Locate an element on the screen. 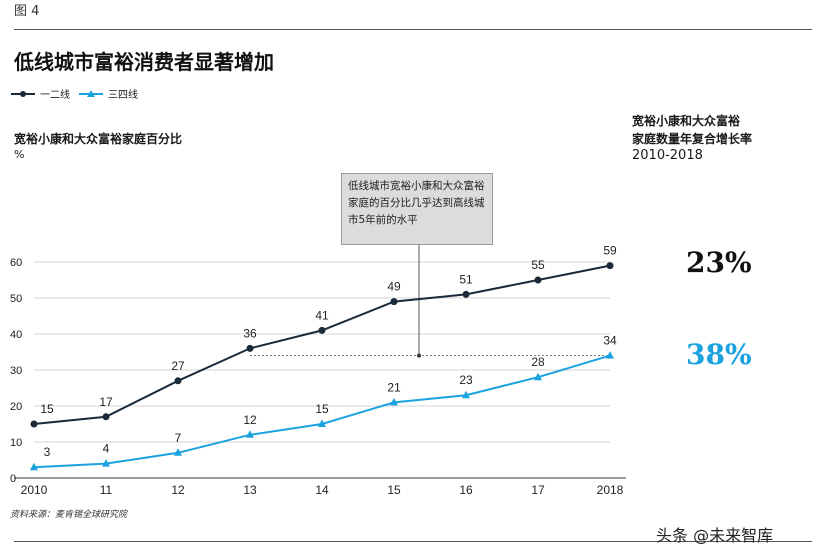  y-axis-title: 宽裕小康和大众富裕家庭百分比 is located at coordinates (98, 139).